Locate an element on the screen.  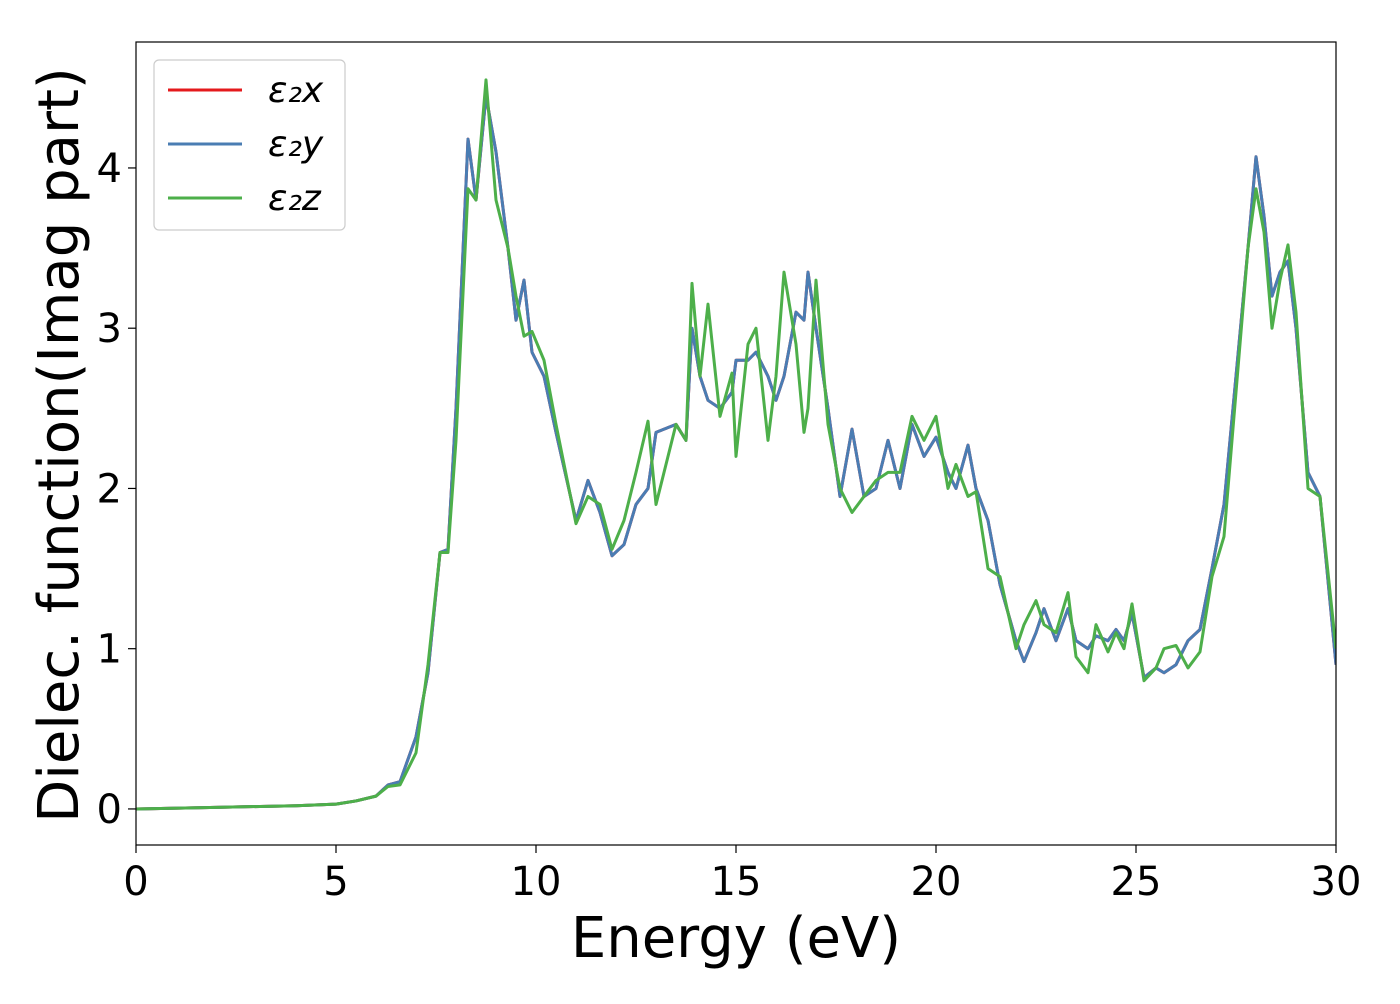
legend-label: ε₂z is located at coordinates (295, 198).